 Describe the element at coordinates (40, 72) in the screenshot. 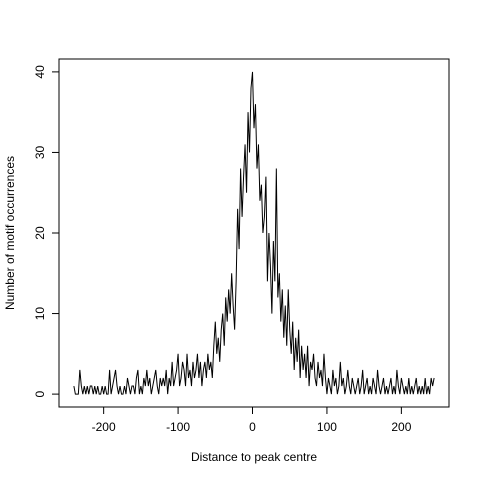

I see `y-tick-label: 40` at that location.